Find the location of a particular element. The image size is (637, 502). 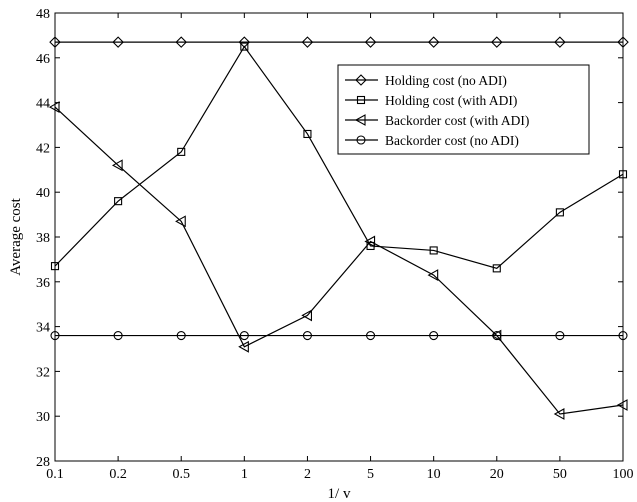

legend-item: Backorder cost (with ADI) is located at coordinates (437, 120).